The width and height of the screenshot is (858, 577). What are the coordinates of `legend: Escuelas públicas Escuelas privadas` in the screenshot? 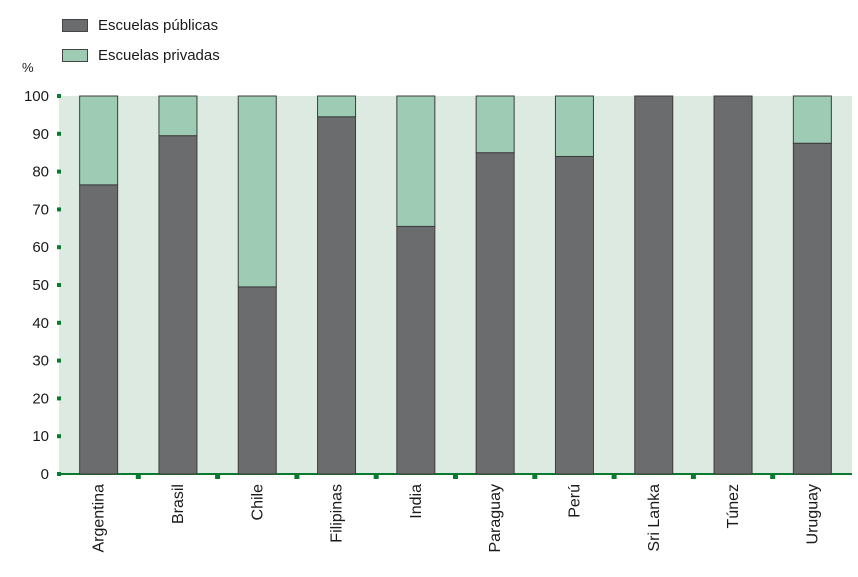 It's located at (141, 40).